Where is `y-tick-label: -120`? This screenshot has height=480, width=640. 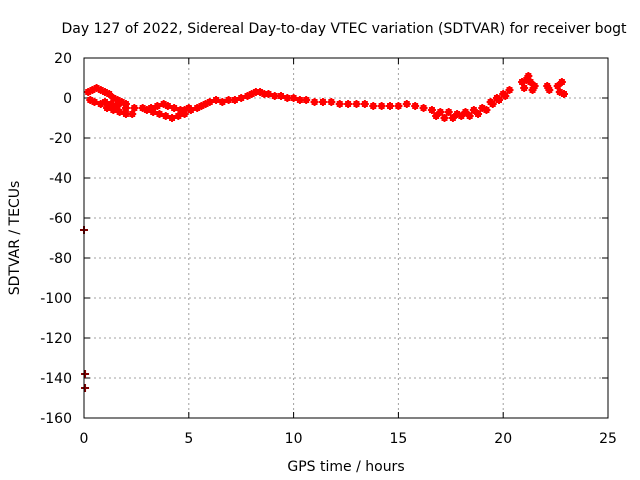 y-tick-label: -120 is located at coordinates (56, 339).